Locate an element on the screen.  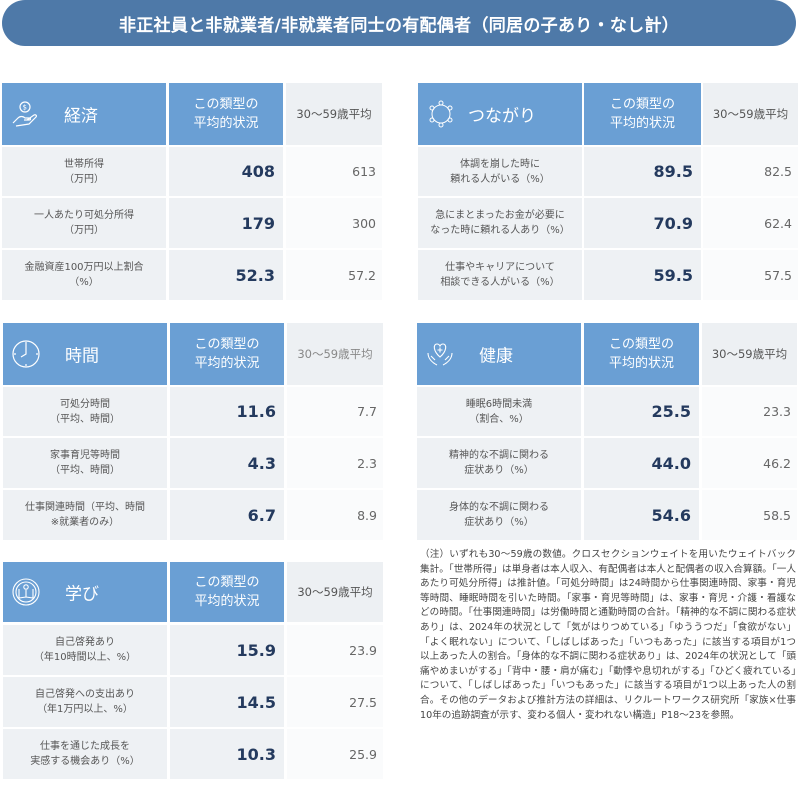
row-value: 70.9 is located at coordinates (642, 223).